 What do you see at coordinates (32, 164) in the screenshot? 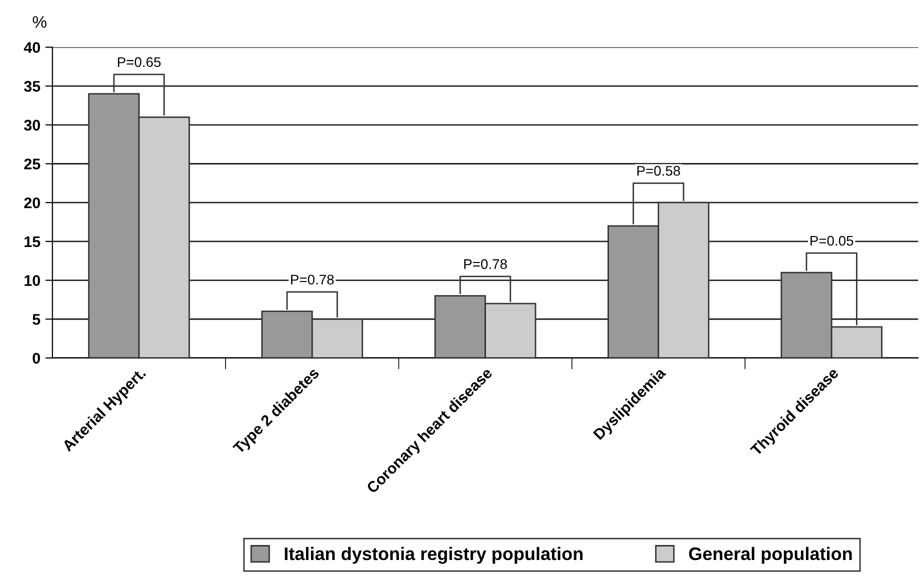
I see `y-tick-label: 25` at bounding box center [32, 164].